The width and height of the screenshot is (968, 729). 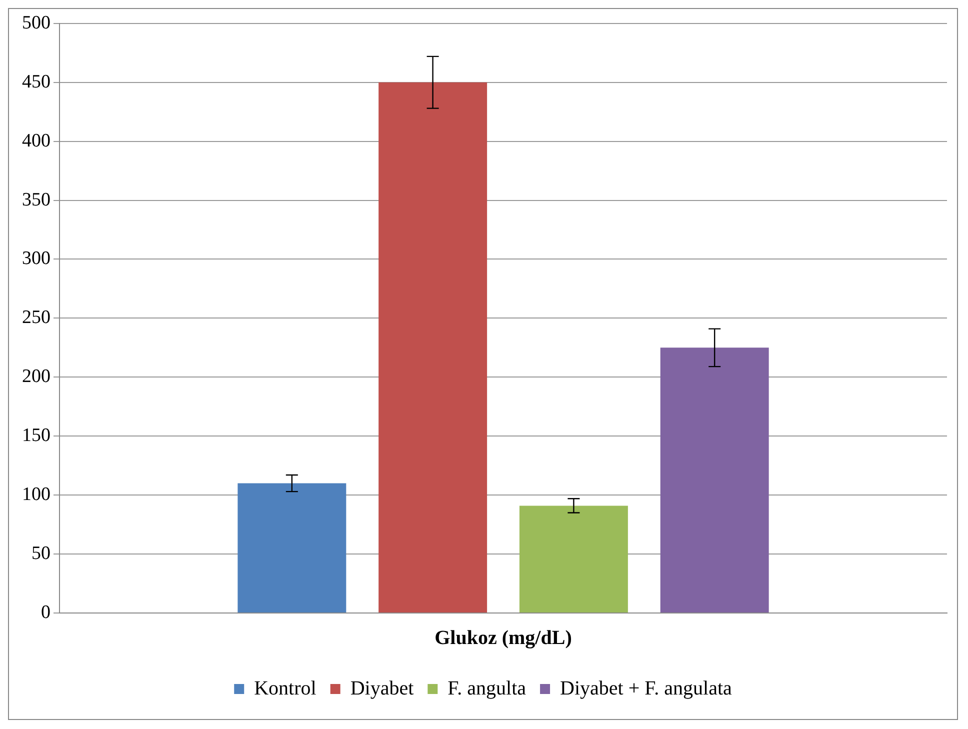 I want to click on y-tick-label: 450, so click(x=36, y=81).